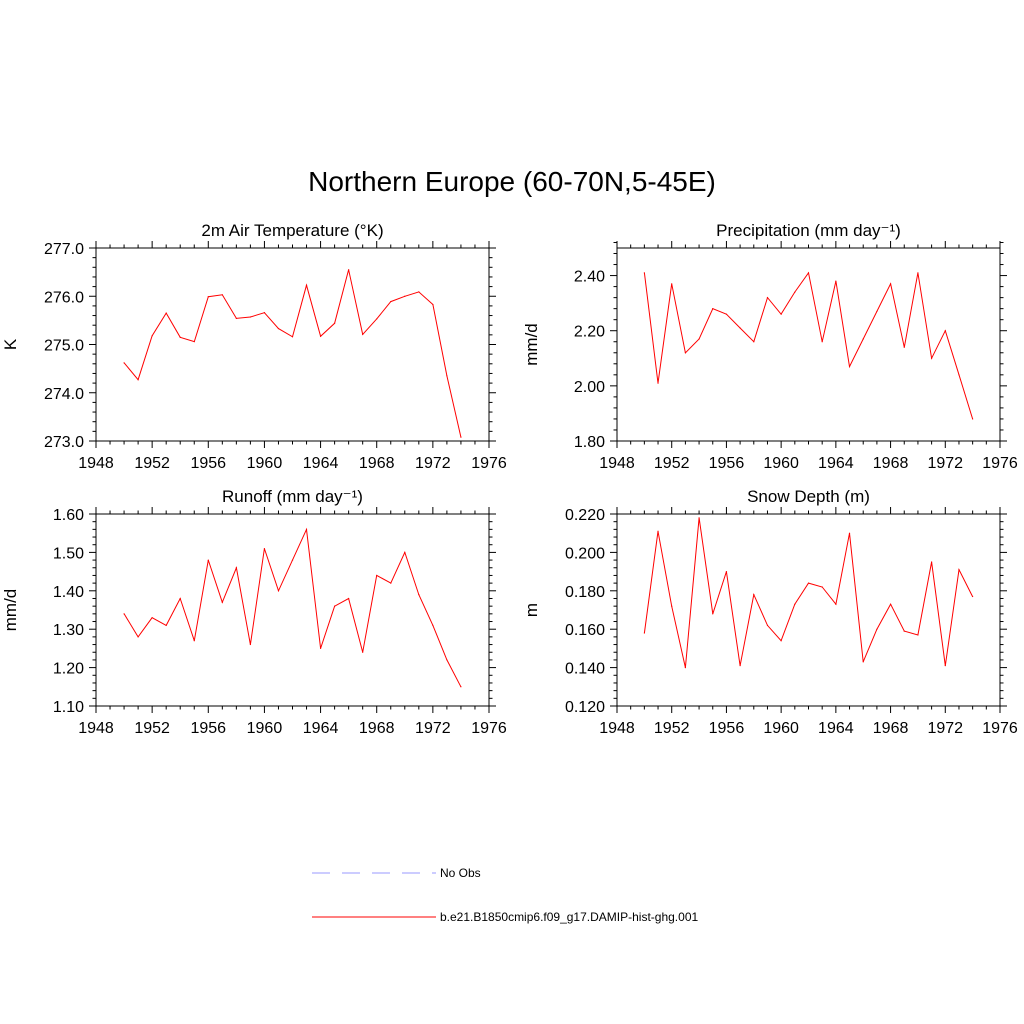  Describe the element at coordinates (672, 728) in the screenshot. I see `x-tick-label: 1952` at that location.